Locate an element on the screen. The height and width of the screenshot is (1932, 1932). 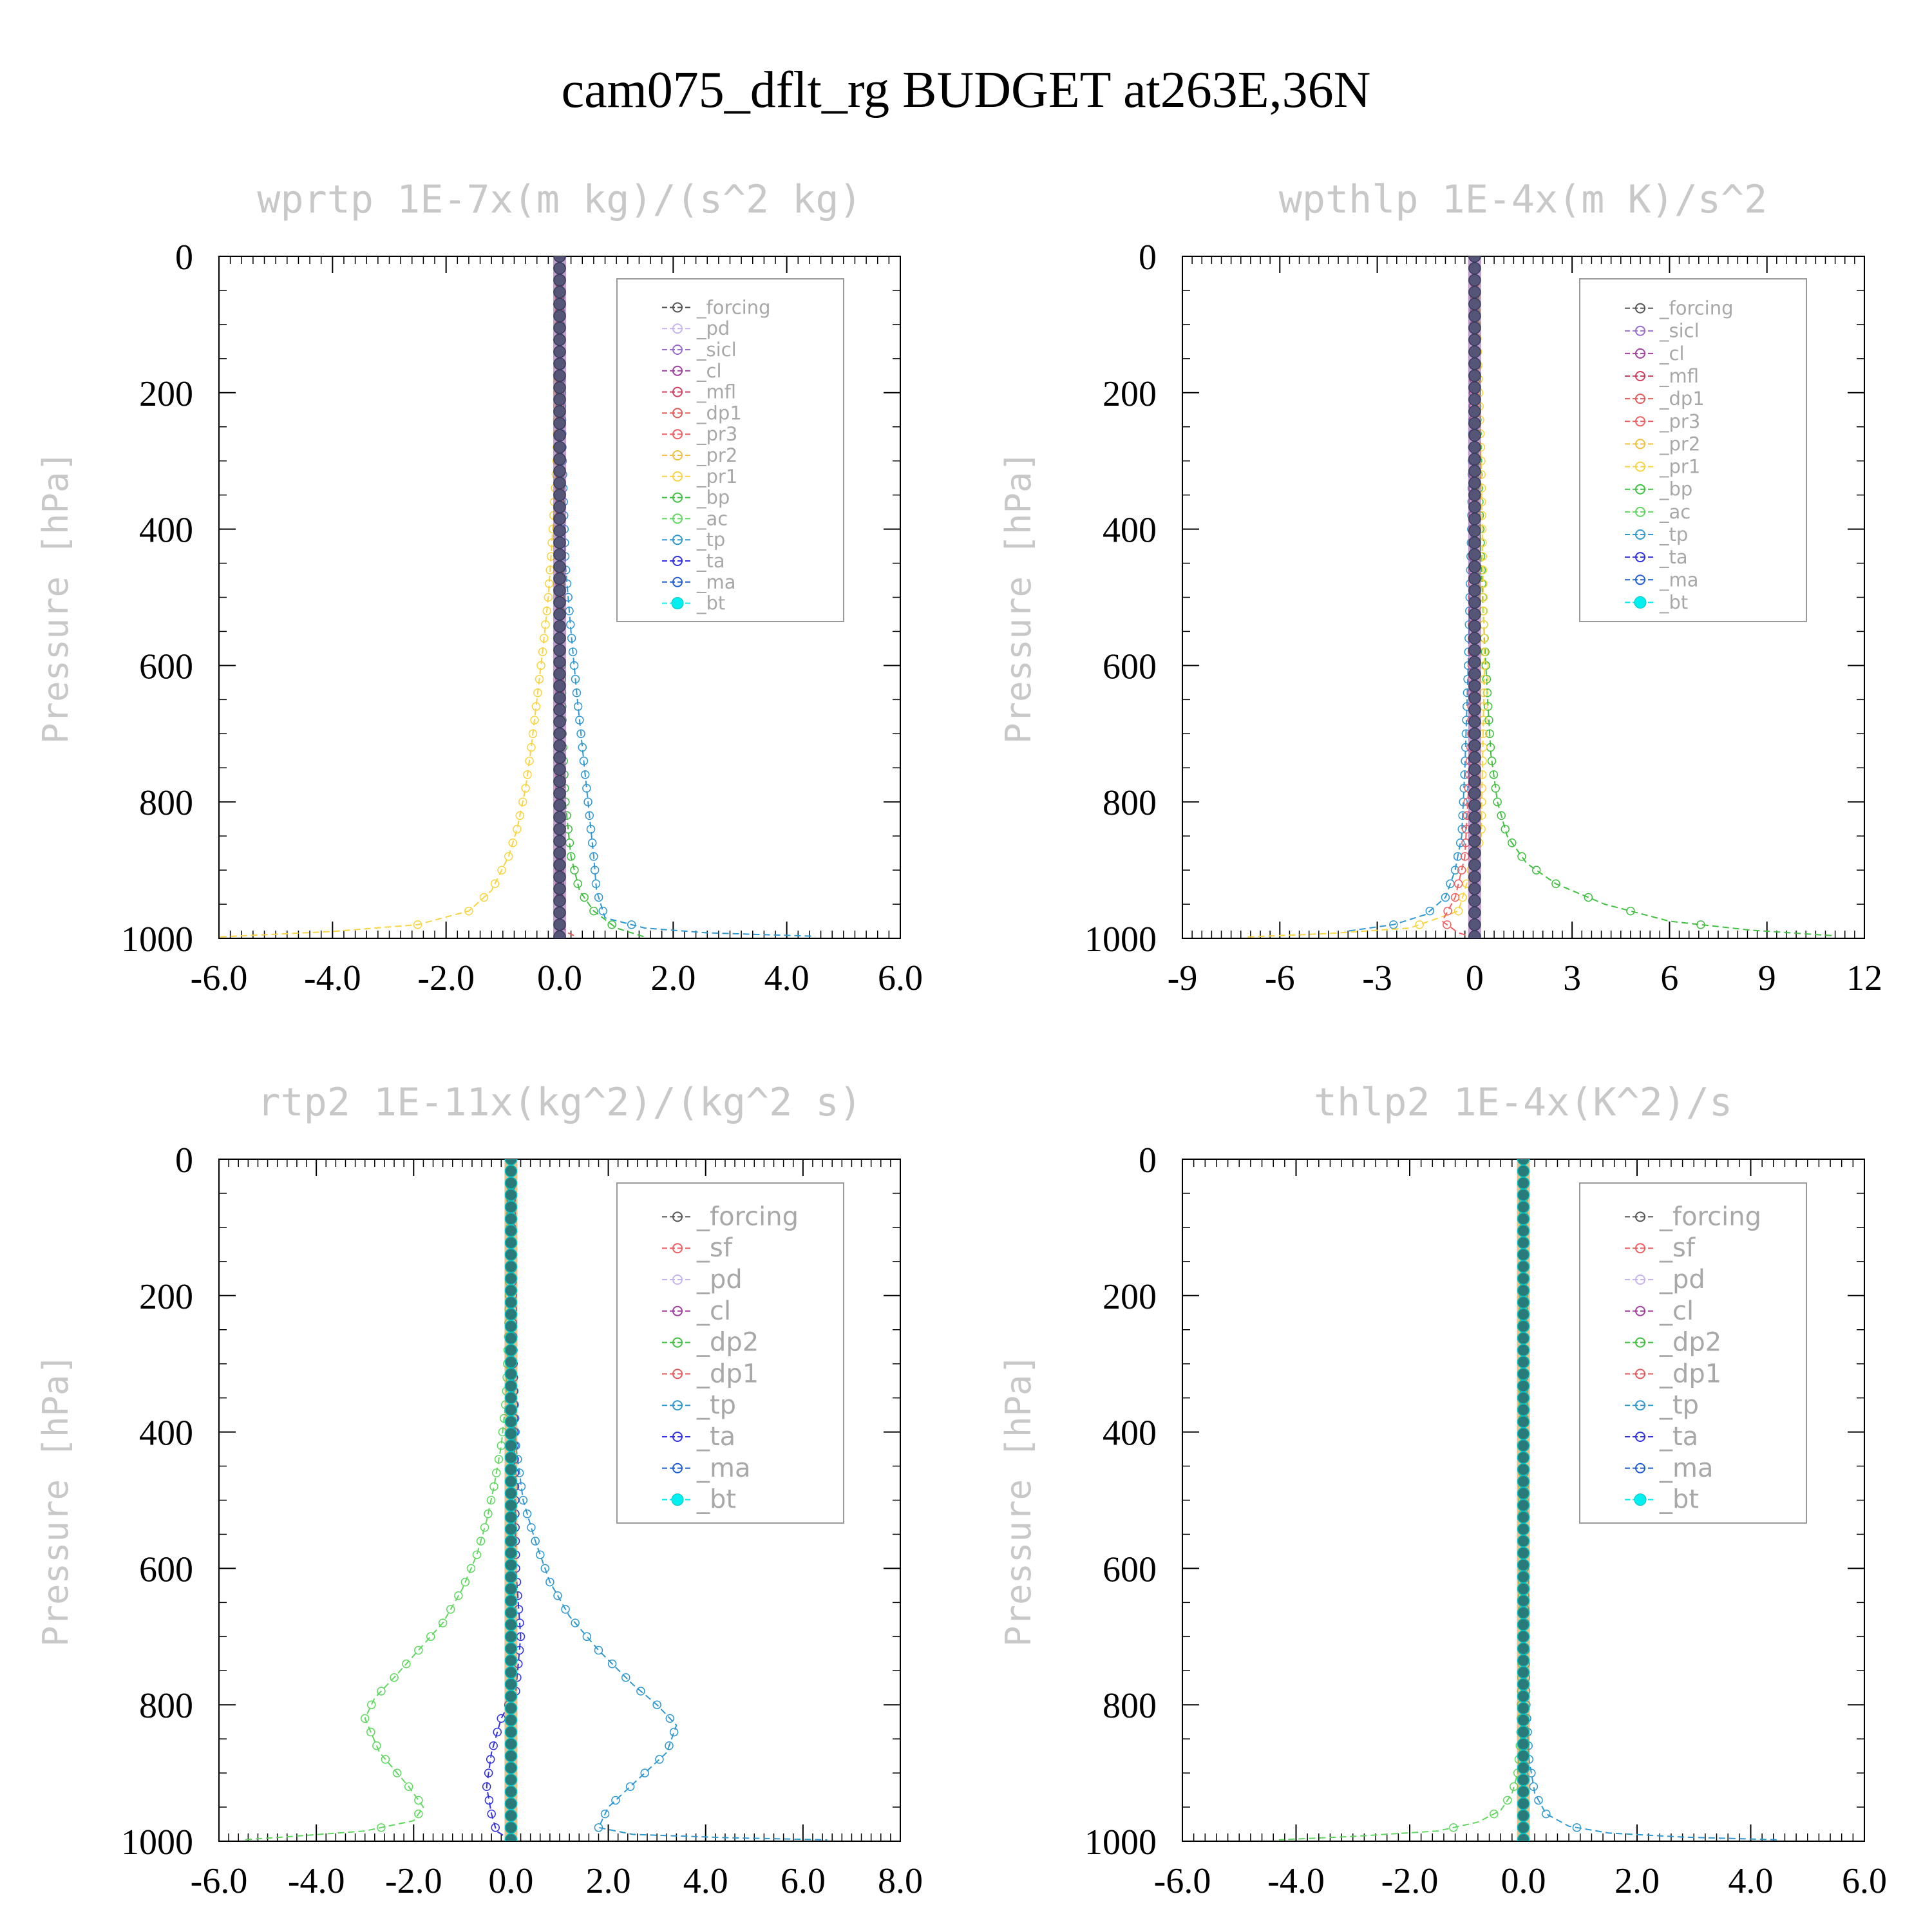
y-tick-label: 200 is located at coordinates (166, 1297).